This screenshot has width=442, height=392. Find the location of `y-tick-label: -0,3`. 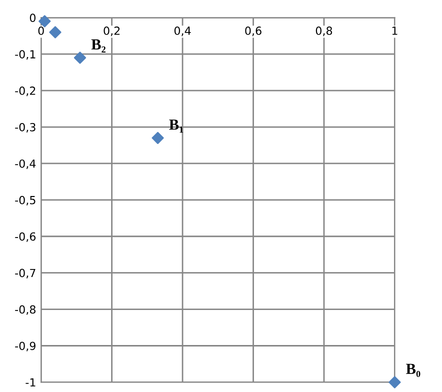

y-tick-label: -0,3 is located at coordinates (25, 127).